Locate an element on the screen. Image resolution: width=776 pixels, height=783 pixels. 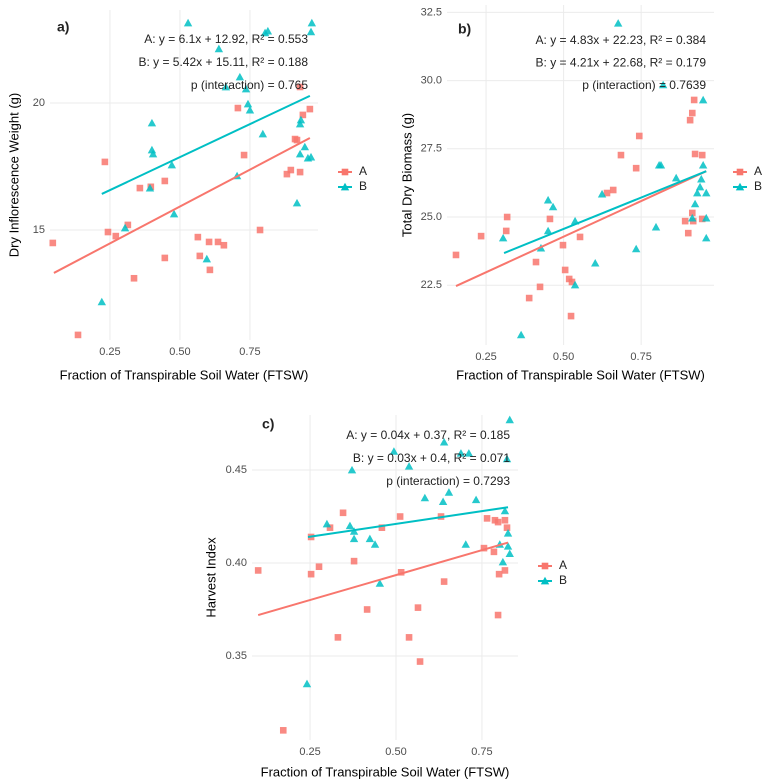
annotation: p (interaction) = 0.765 is located at coordinates (249, 85).